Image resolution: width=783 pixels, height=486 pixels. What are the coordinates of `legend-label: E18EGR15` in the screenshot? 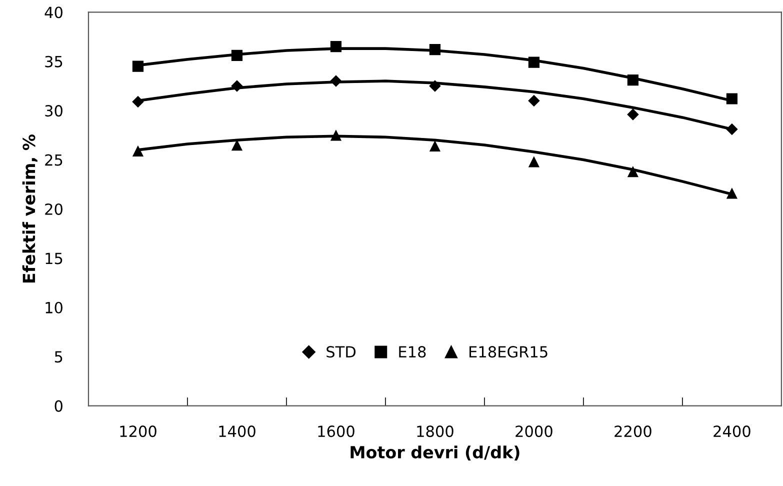 It's located at (509, 352).